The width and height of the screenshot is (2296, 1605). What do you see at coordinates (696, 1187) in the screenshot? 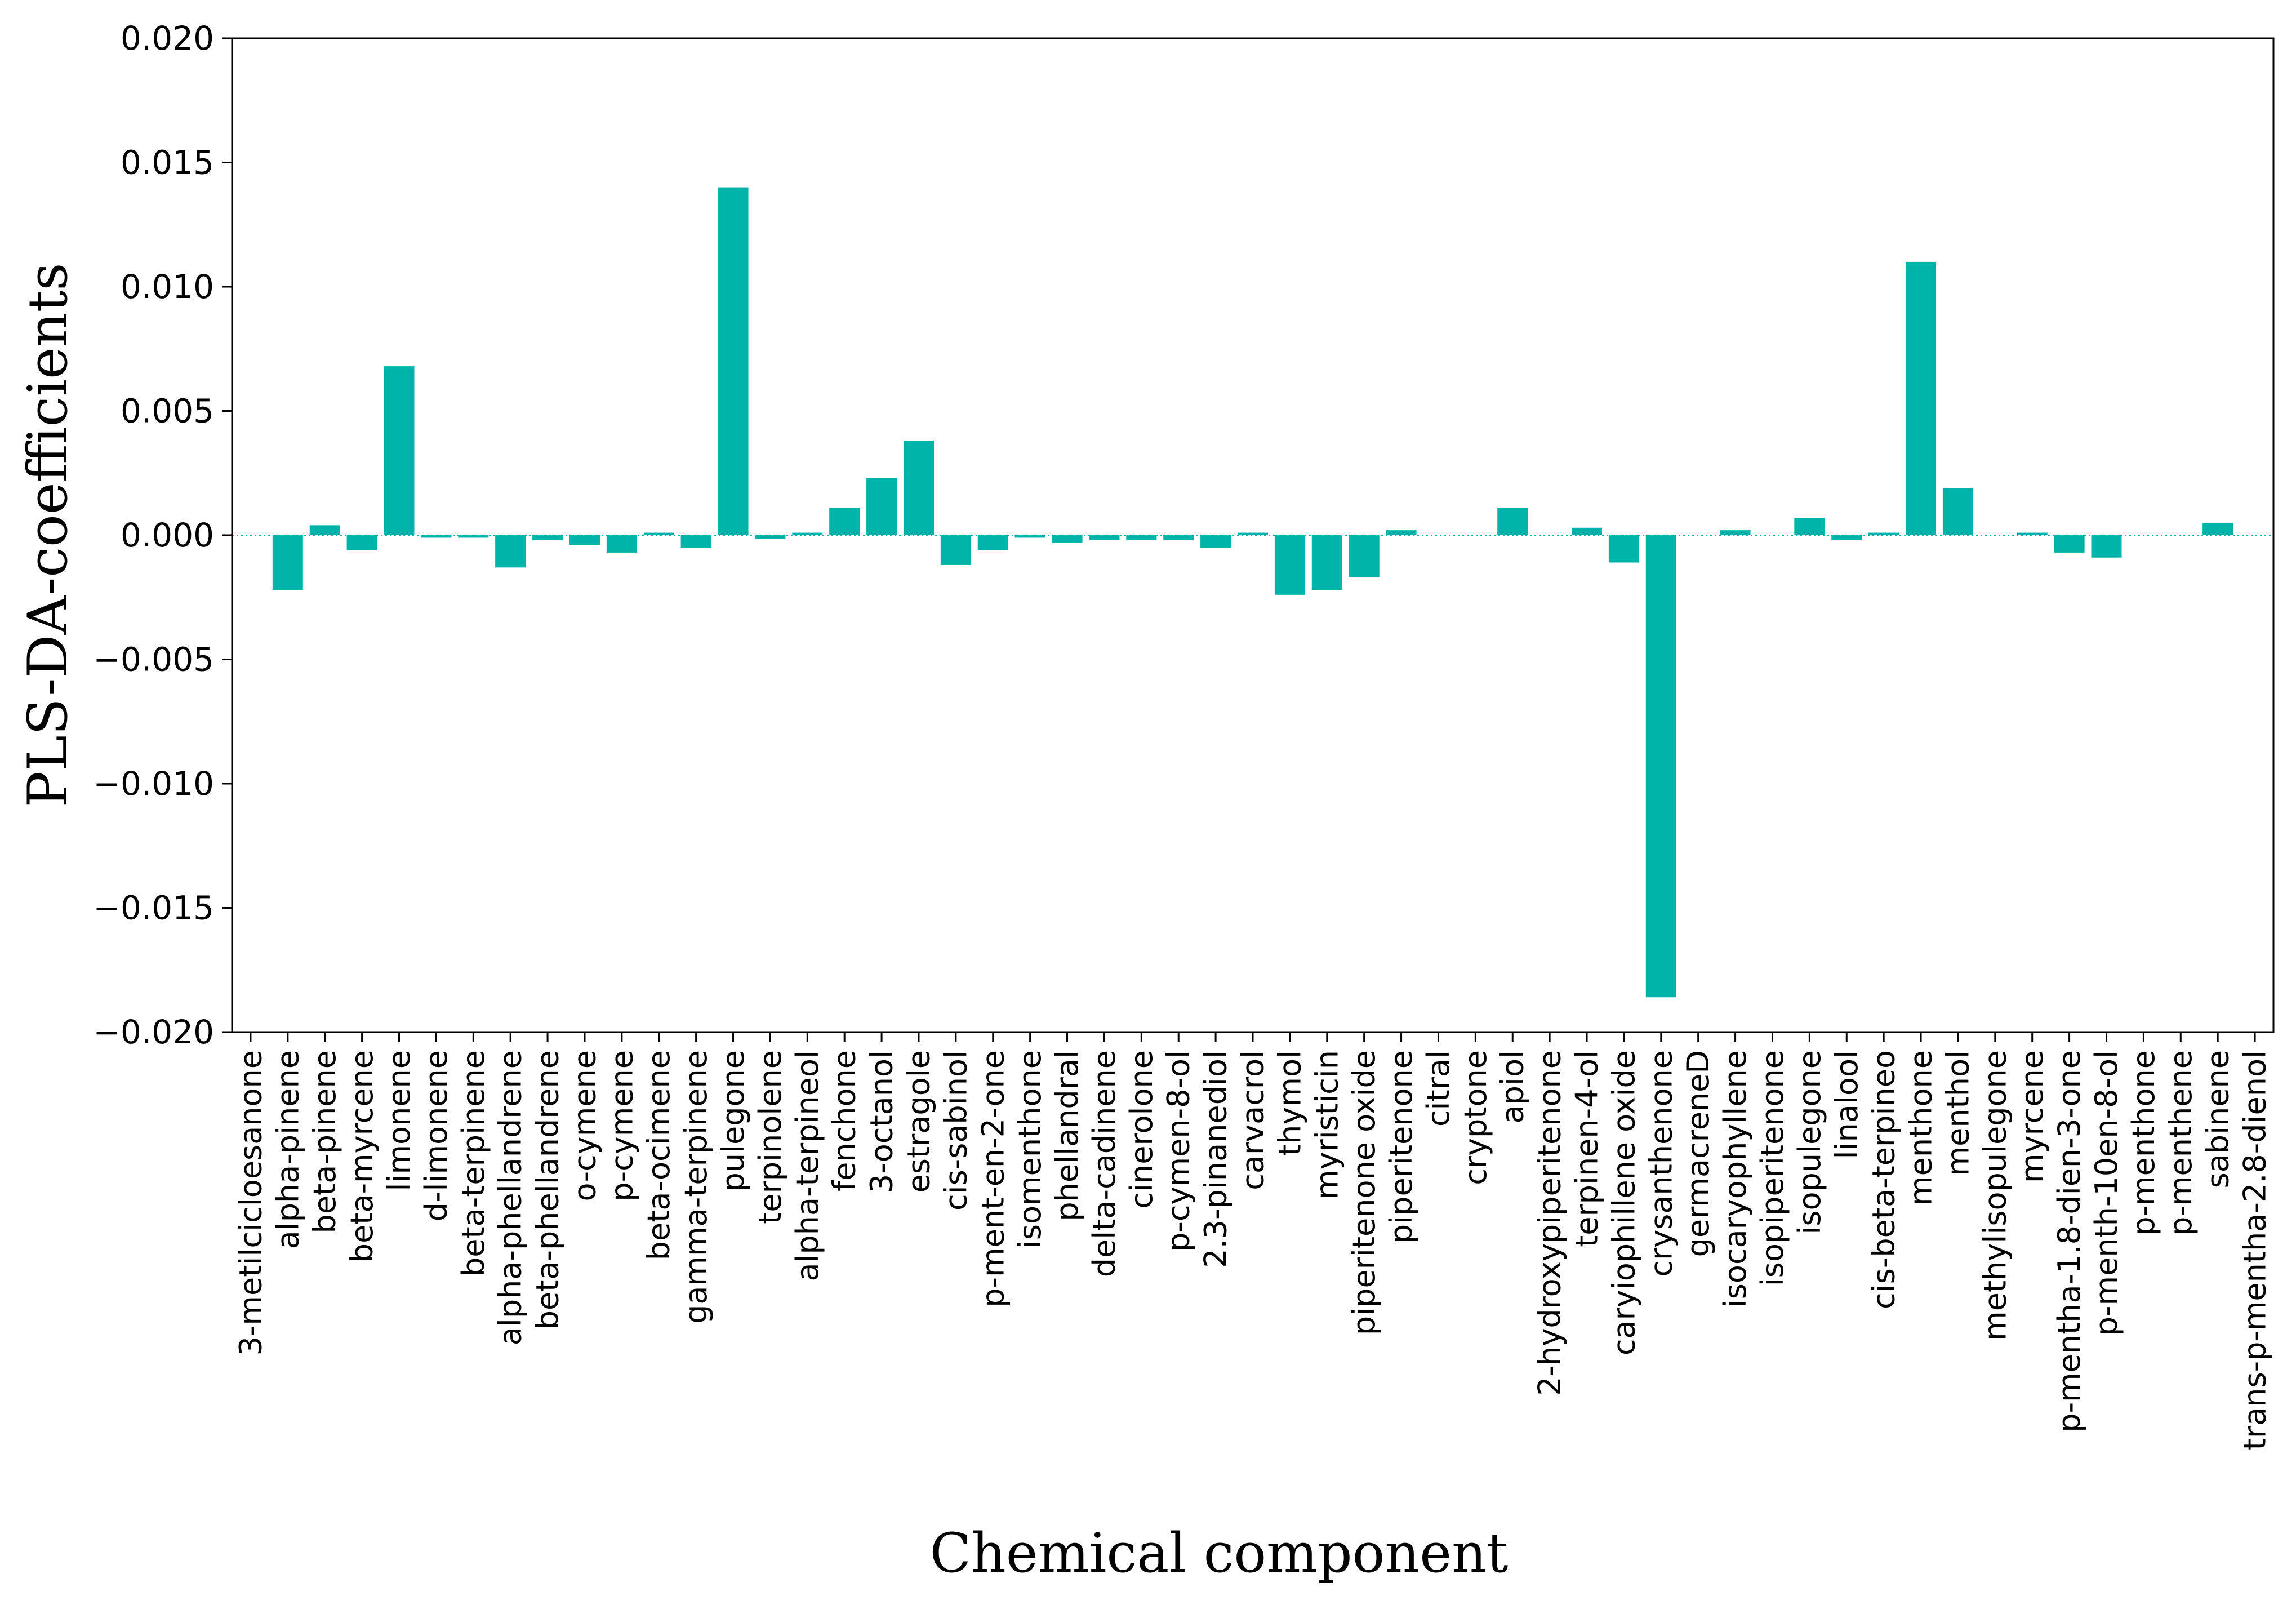
I see `x-tick-label: gamma-terpinene` at bounding box center [696, 1187].